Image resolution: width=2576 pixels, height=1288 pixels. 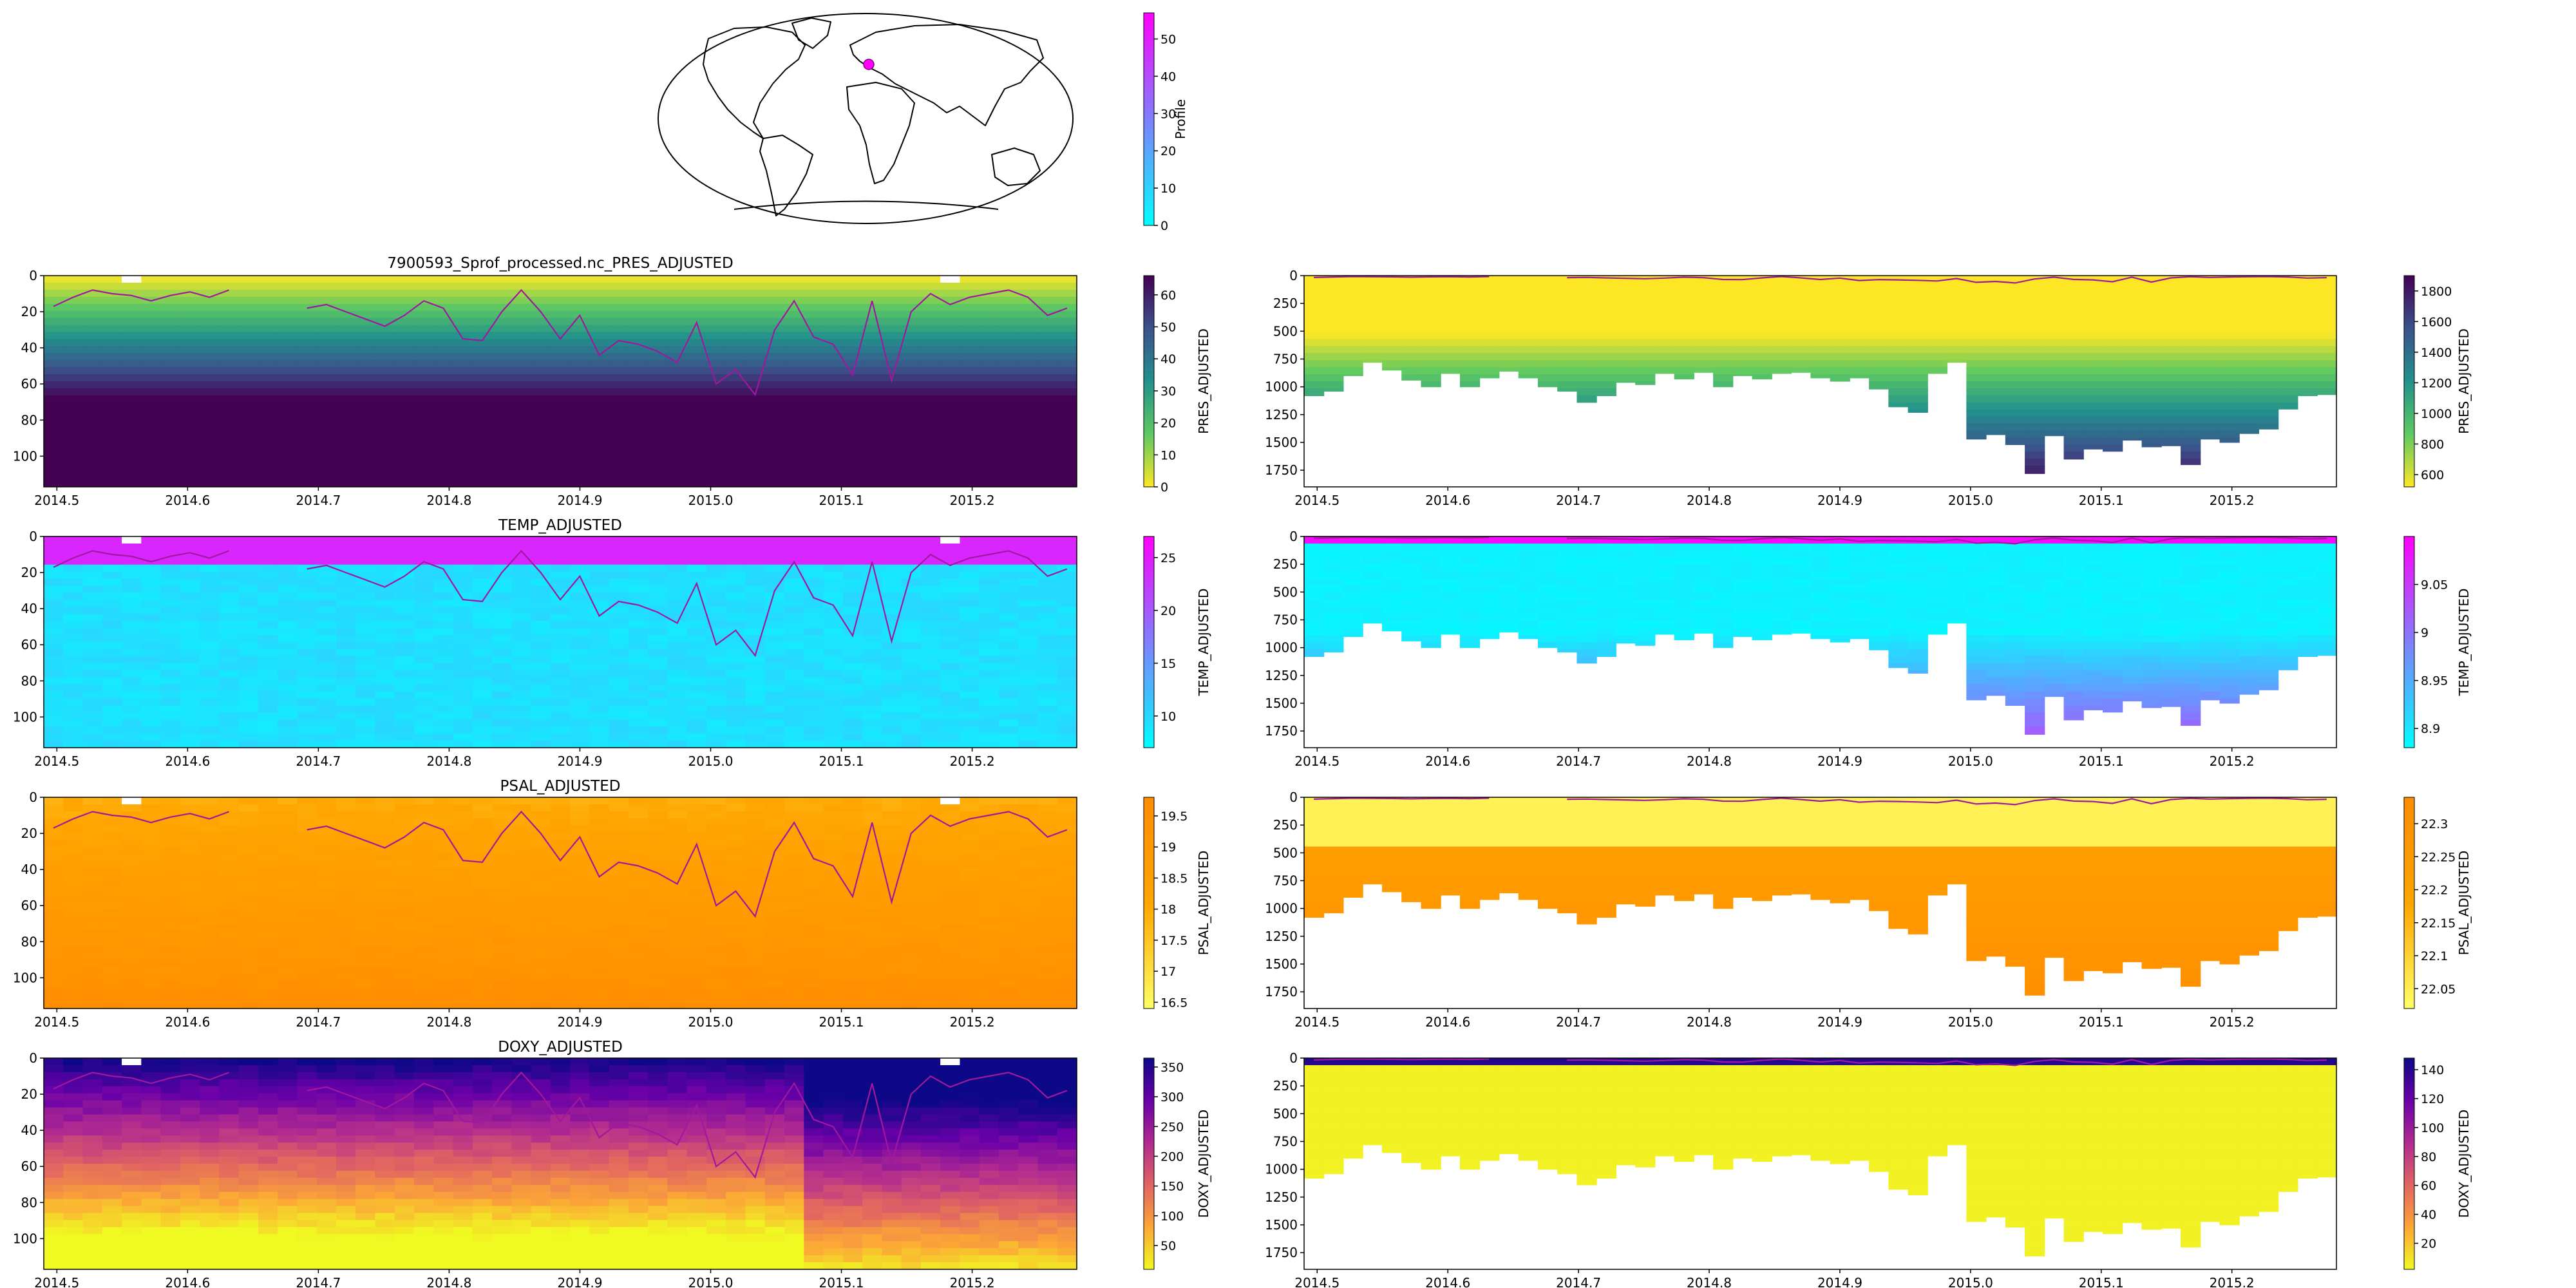 What do you see at coordinates (2436, 322) in the screenshot?
I see `colorbar-tick-label: 1600` at bounding box center [2436, 322].